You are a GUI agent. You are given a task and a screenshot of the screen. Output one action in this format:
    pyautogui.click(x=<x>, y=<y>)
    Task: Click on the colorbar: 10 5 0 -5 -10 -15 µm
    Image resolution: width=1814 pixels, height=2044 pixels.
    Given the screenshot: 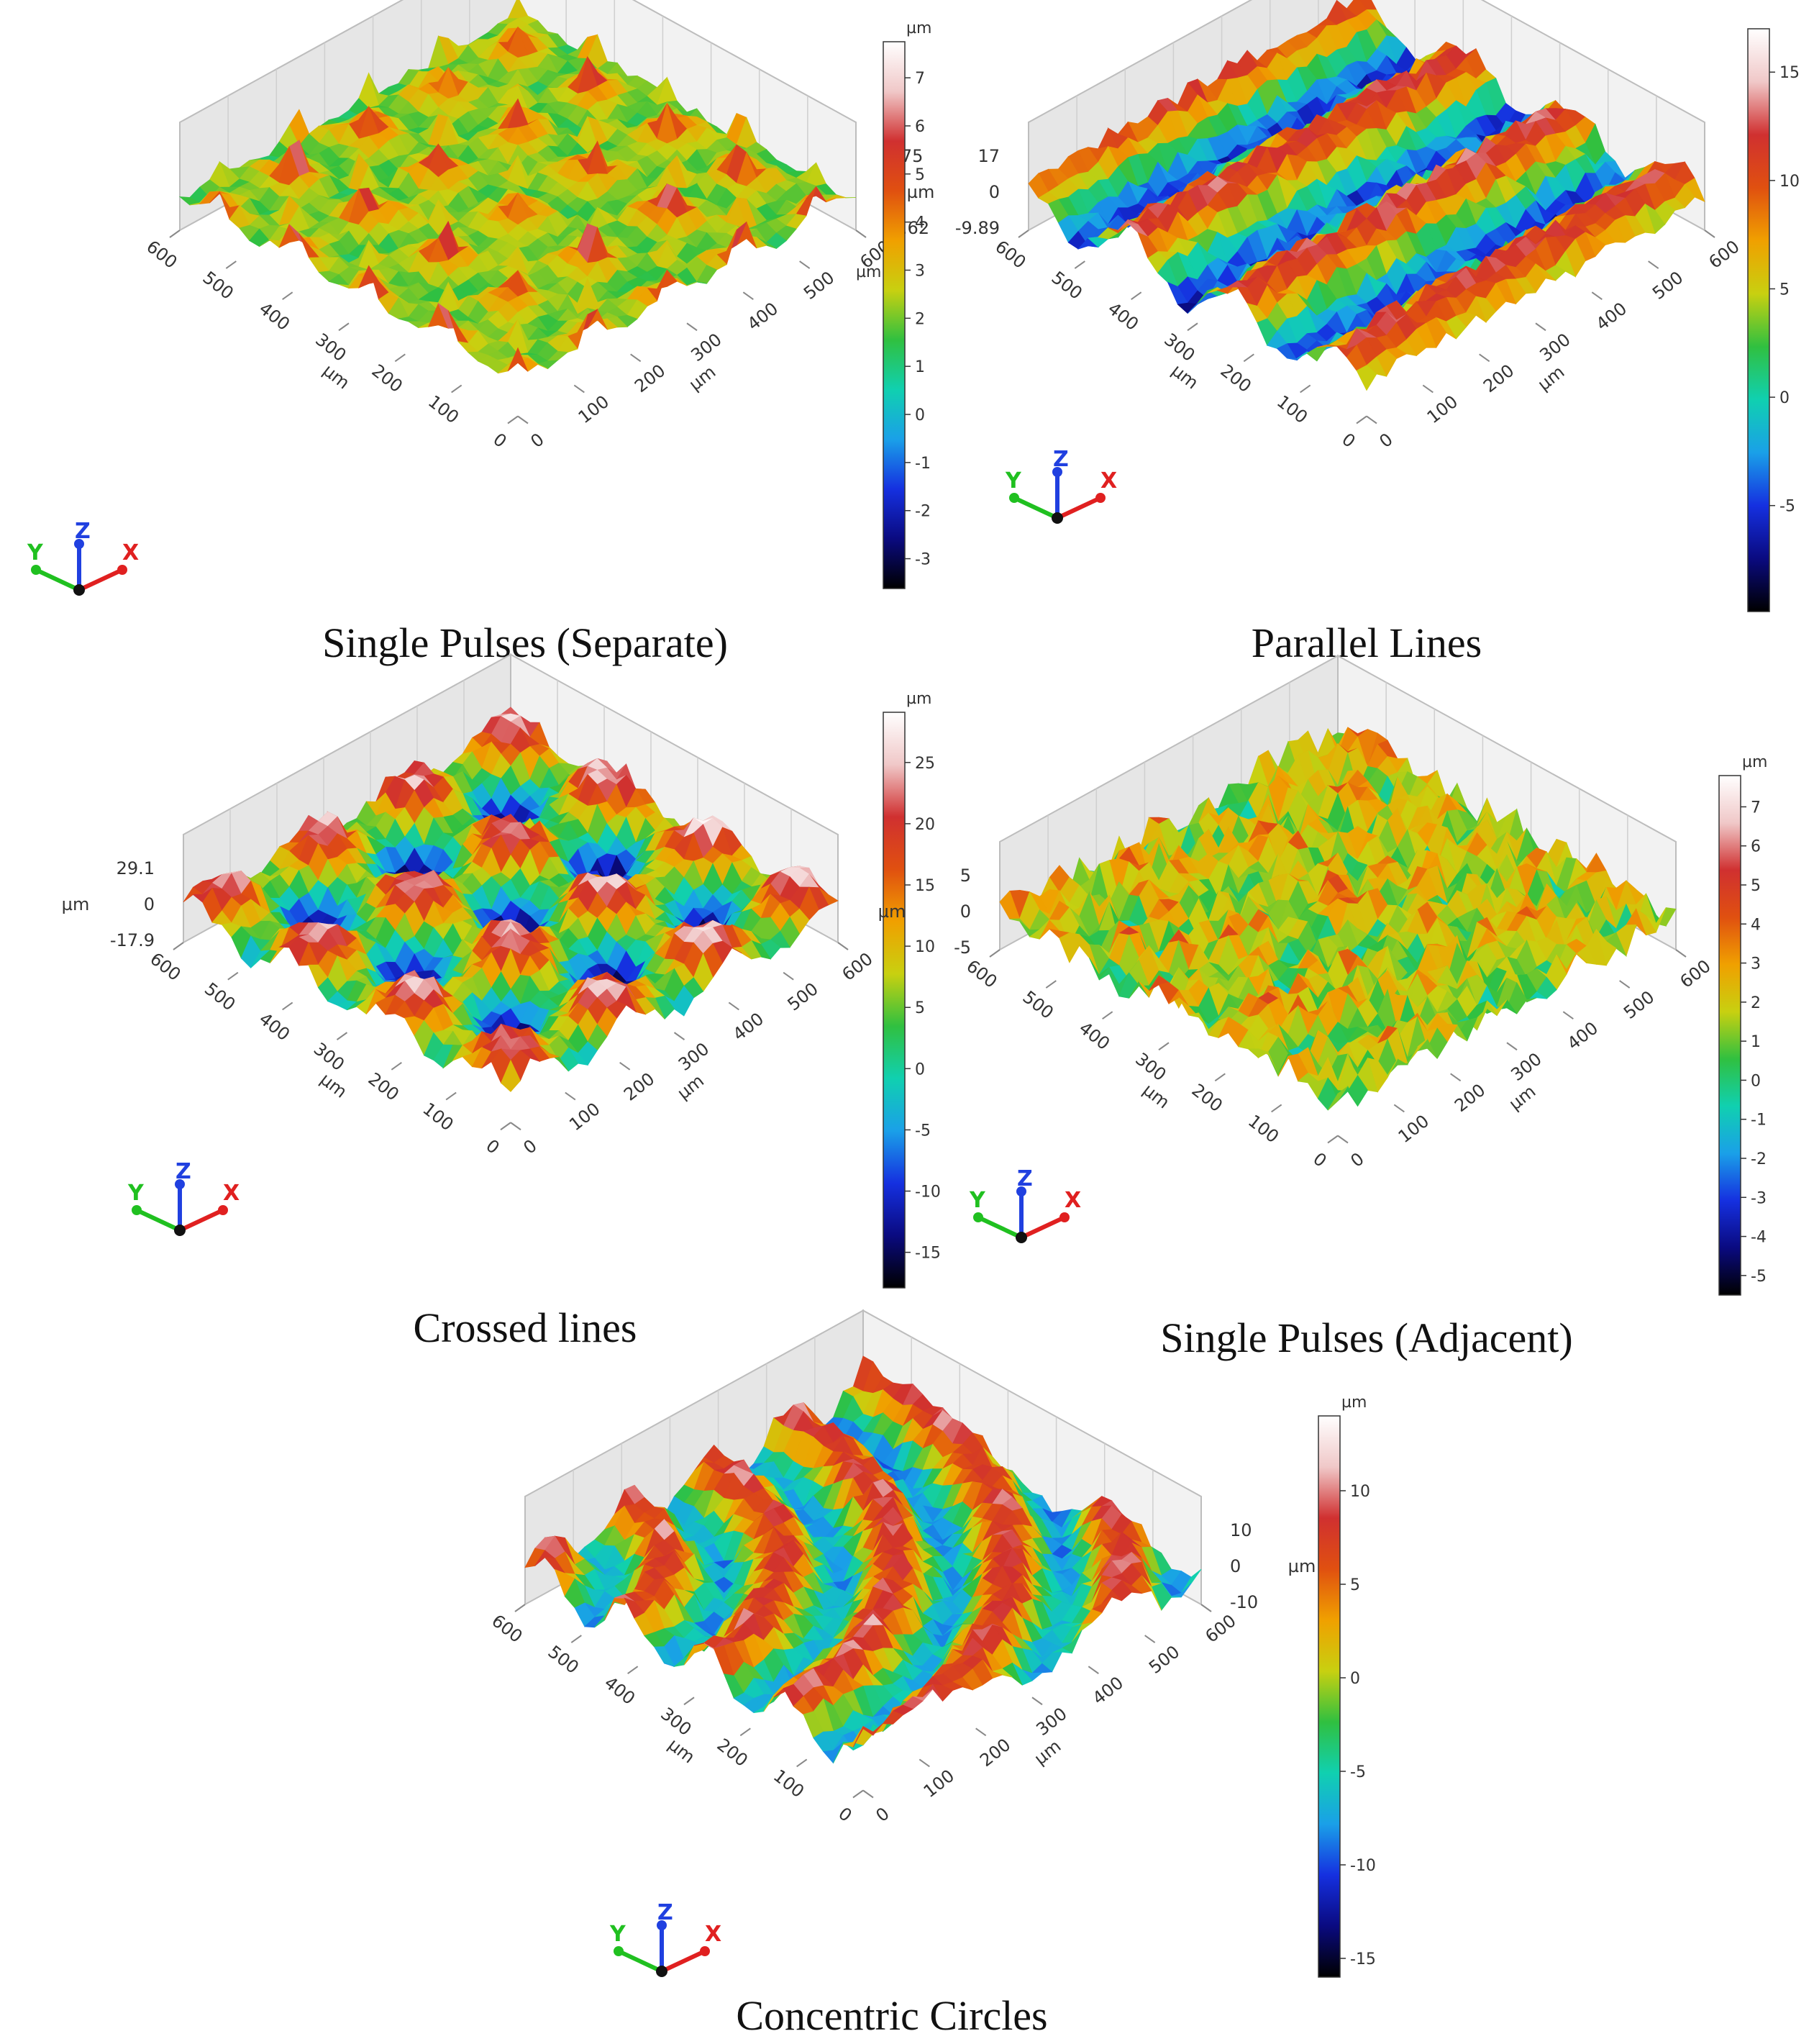 What is the action you would take?
    pyautogui.click(x=1347, y=1686)
    